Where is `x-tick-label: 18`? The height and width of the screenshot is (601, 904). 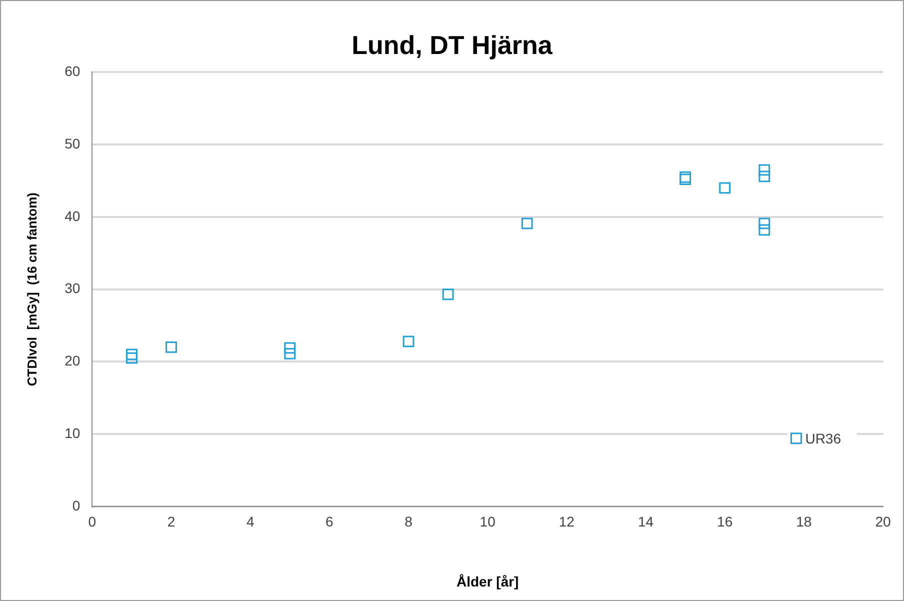 x-tick-label: 18 is located at coordinates (804, 522).